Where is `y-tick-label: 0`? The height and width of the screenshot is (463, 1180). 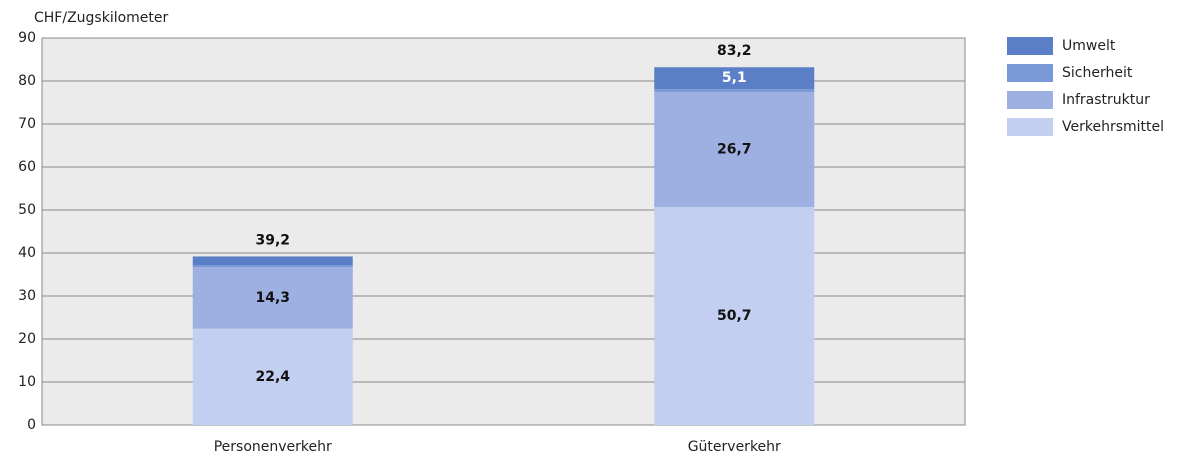
y-tick-label: 0 is located at coordinates (31, 425).